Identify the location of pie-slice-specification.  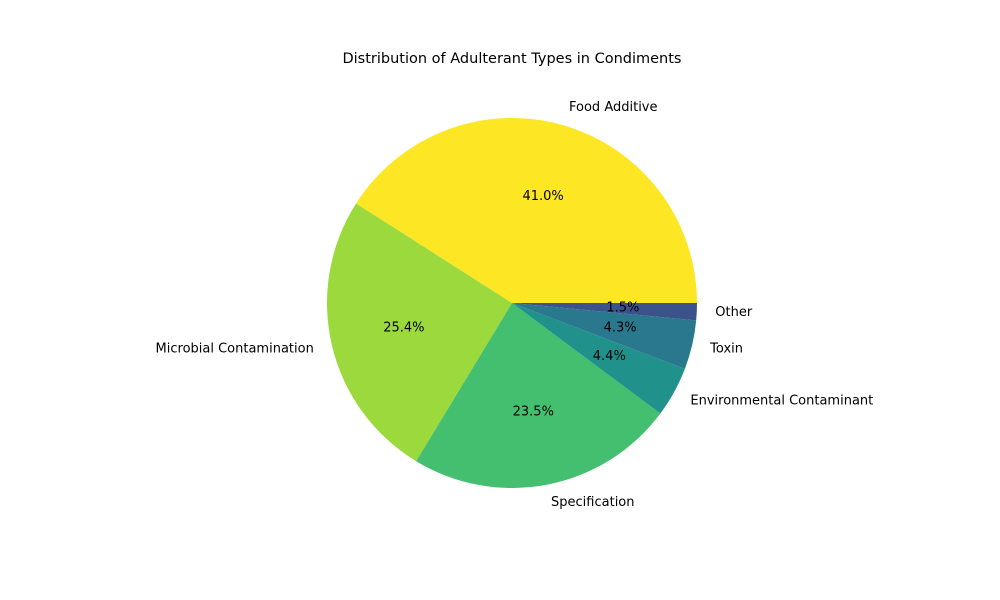
(538, 396).